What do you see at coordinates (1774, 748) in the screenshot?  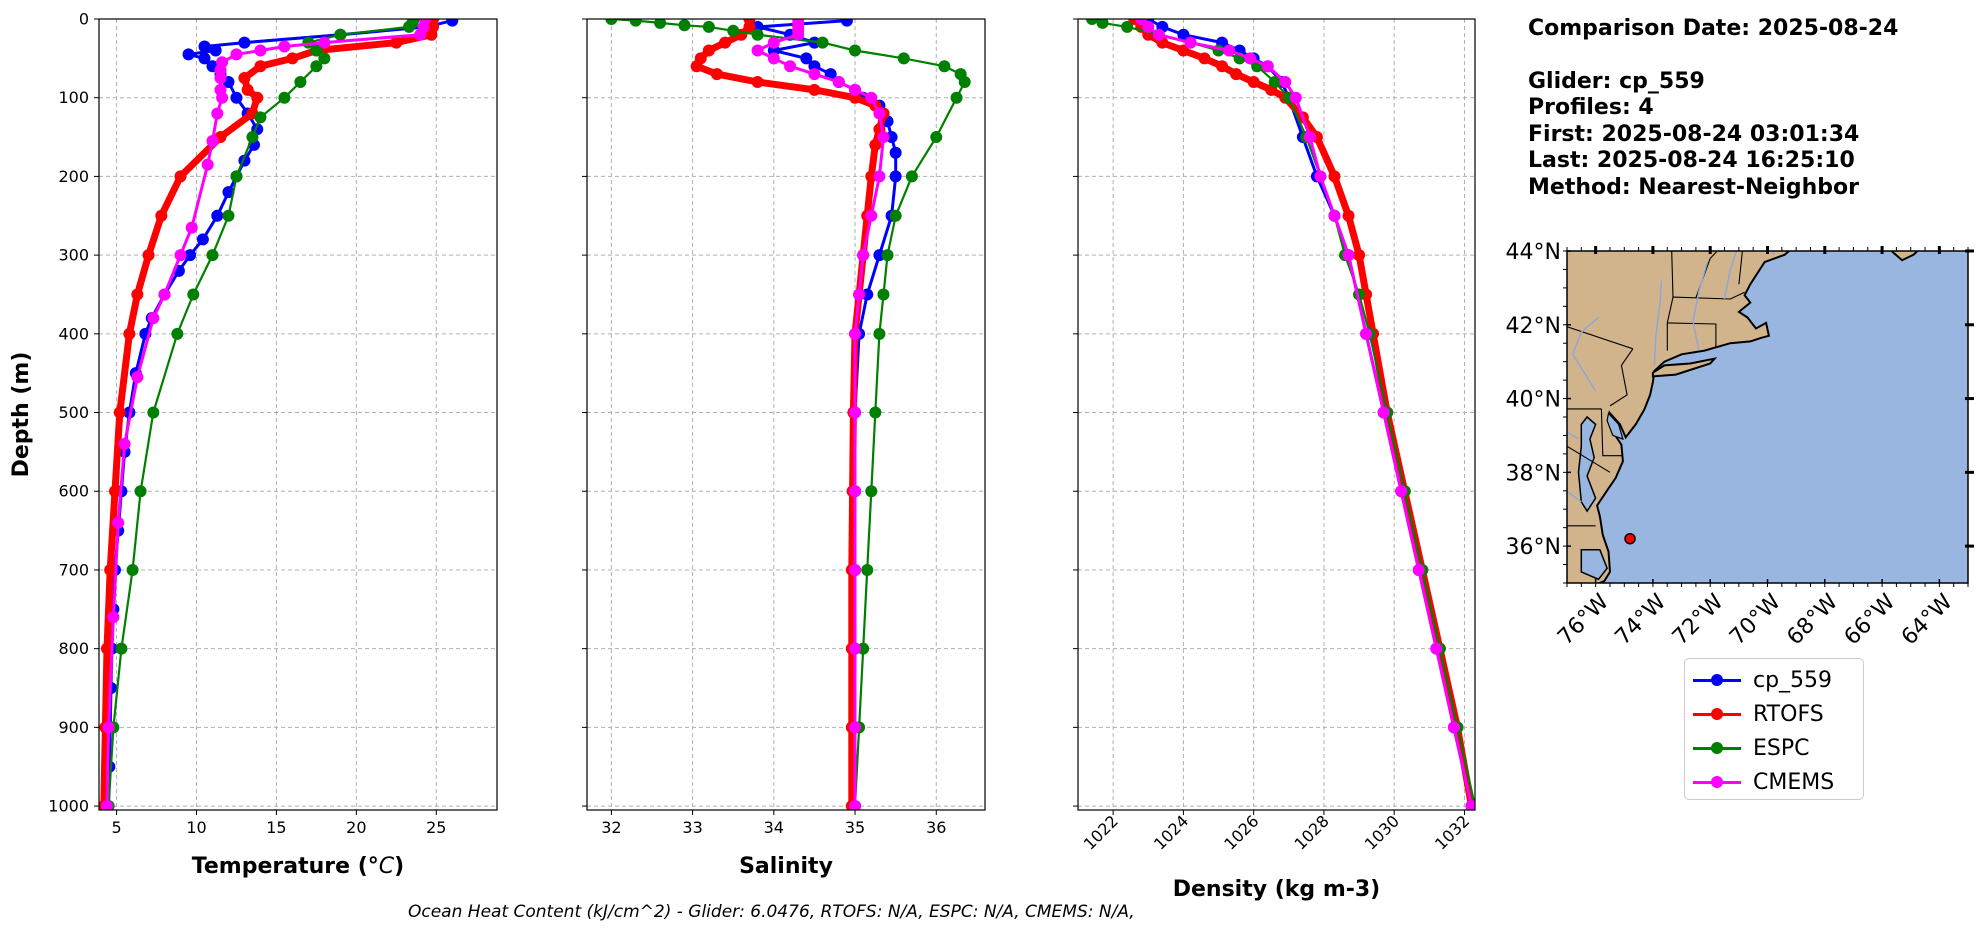 I see `legend-item-espc: ESPC` at bounding box center [1774, 748].